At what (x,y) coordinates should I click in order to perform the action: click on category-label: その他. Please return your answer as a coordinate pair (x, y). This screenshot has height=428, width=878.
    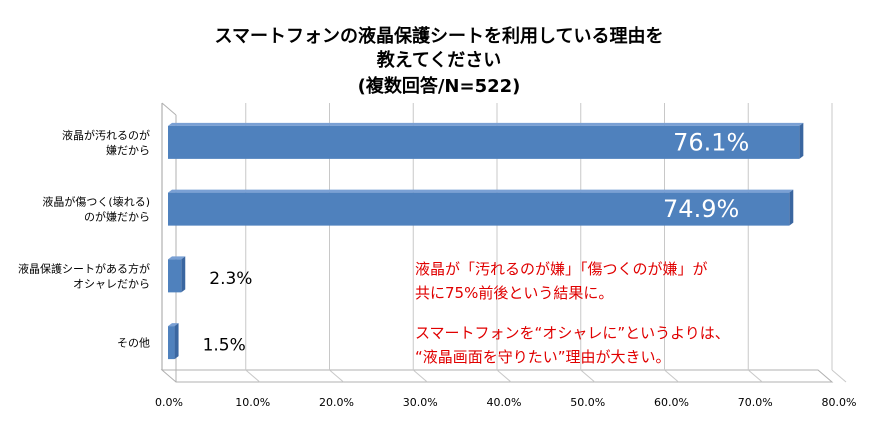
    Looking at the image, I should click on (133, 343).